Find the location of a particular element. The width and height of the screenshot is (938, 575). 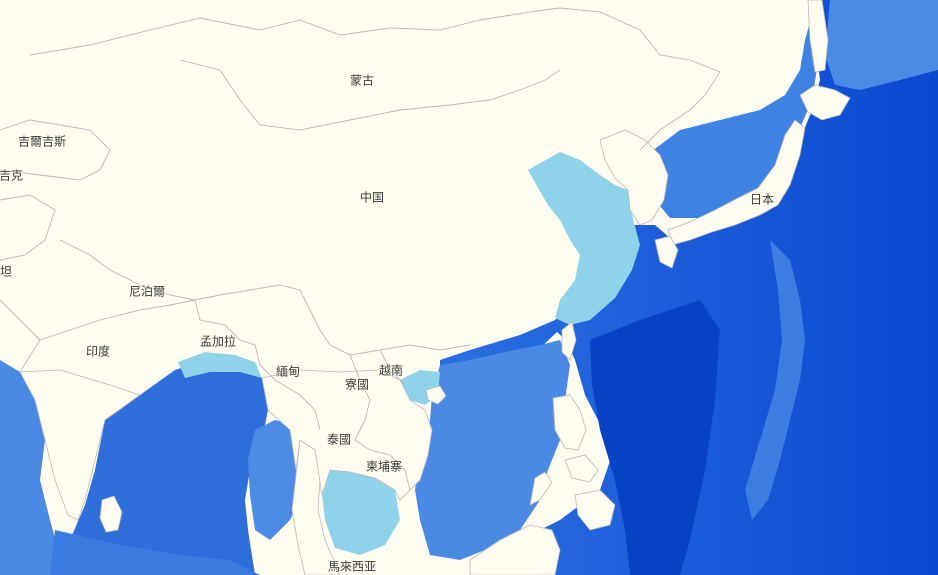

honshu-island is located at coordinates (736, 182).